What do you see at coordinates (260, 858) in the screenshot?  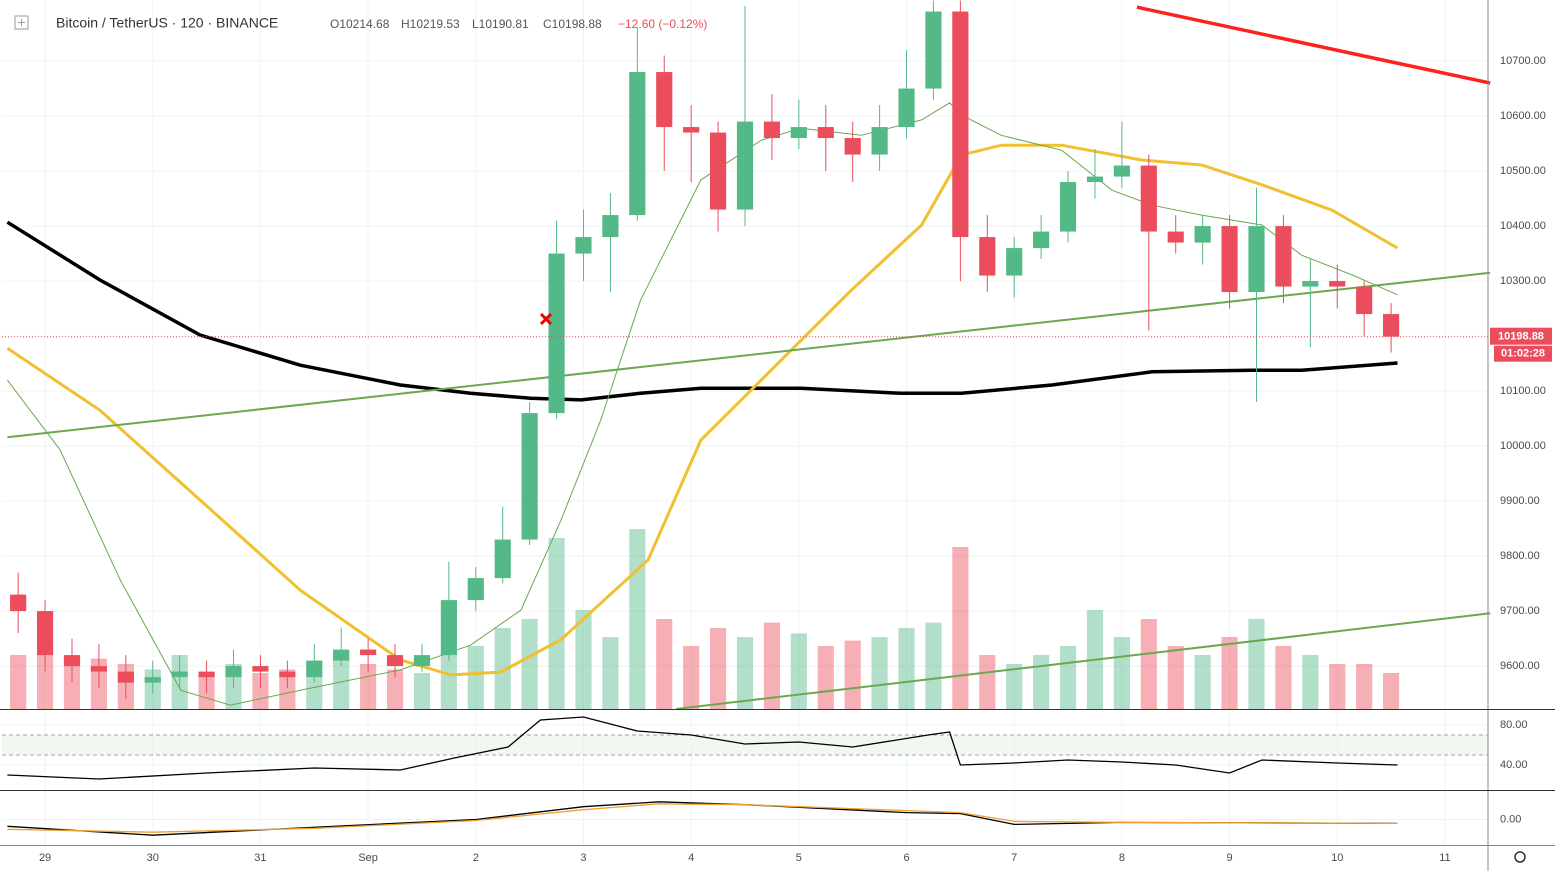 I see `x-tick-label: 31` at bounding box center [260, 858].